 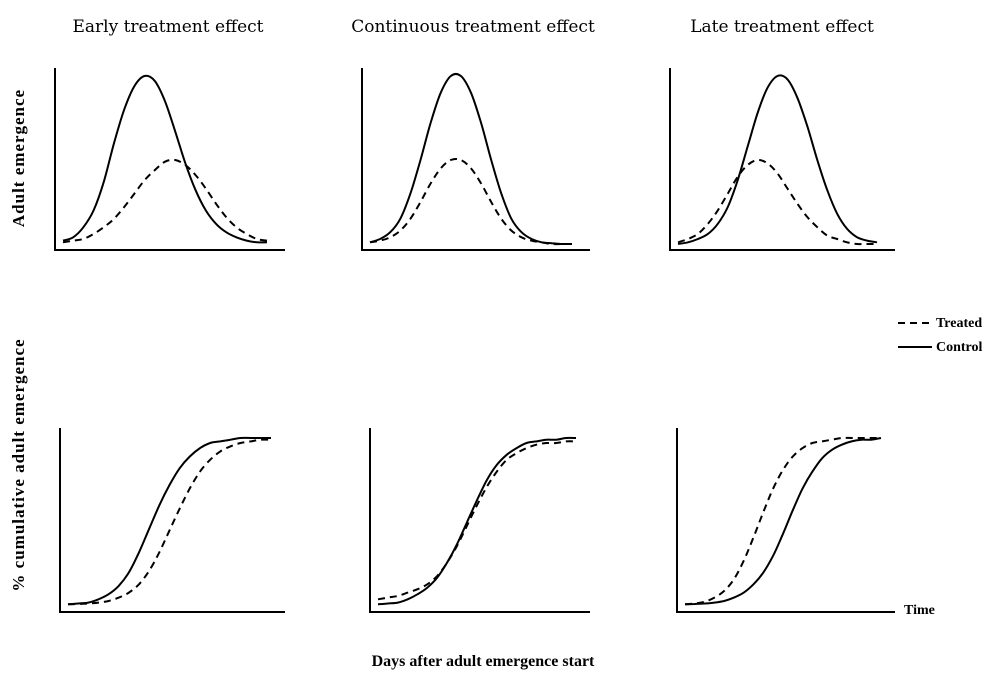 What do you see at coordinates (782, 27) in the screenshot?
I see `panel-title-late: Late treatment effect` at bounding box center [782, 27].